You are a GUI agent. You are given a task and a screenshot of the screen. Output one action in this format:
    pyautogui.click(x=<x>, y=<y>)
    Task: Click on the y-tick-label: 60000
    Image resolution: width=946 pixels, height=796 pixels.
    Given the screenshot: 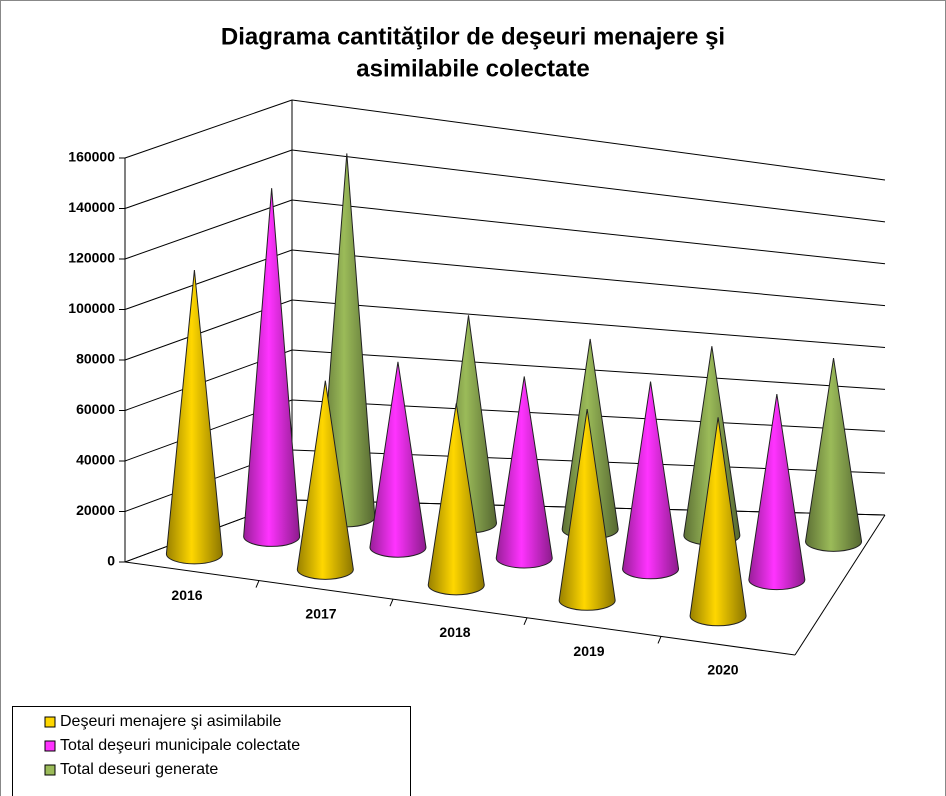 What is the action you would take?
    pyautogui.click(x=95, y=409)
    